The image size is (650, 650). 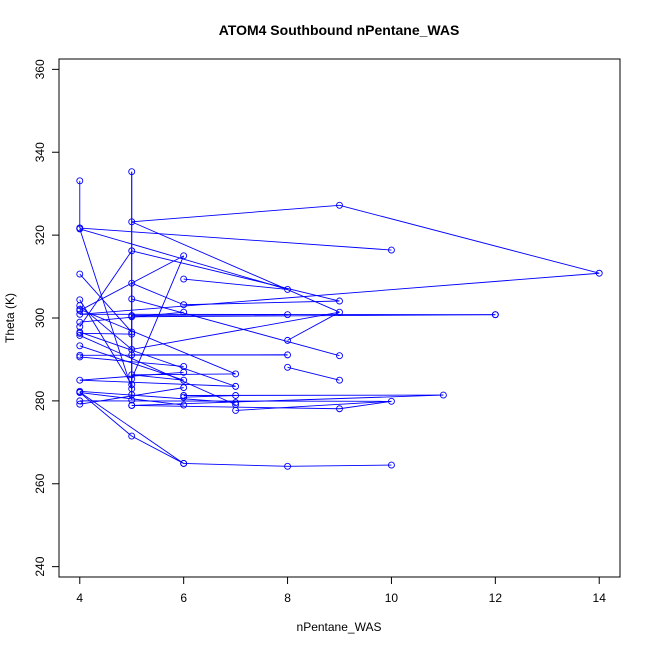 What do you see at coordinates (183, 598) in the screenshot?
I see `x-tick-label: 6` at bounding box center [183, 598].